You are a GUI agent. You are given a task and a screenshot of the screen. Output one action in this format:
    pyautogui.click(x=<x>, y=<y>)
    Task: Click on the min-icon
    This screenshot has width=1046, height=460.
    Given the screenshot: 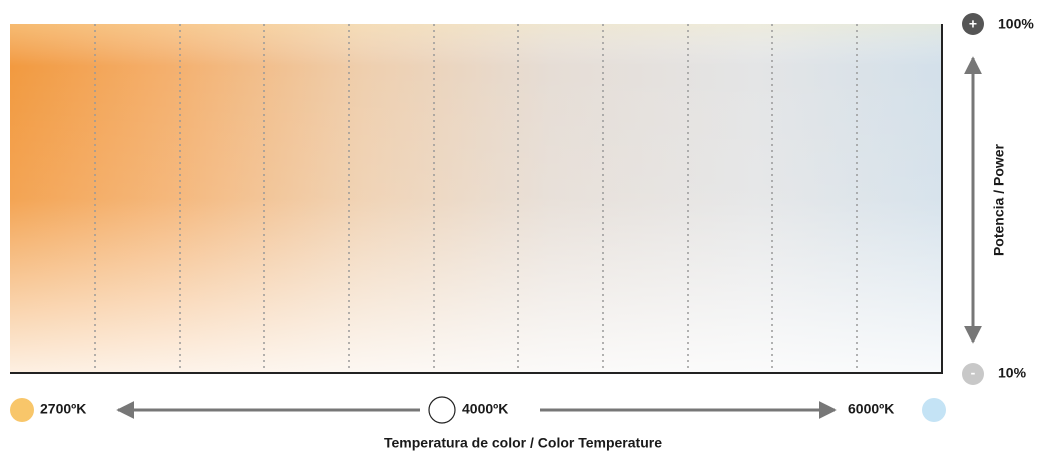 What is the action you would take?
    pyautogui.click(x=973, y=374)
    